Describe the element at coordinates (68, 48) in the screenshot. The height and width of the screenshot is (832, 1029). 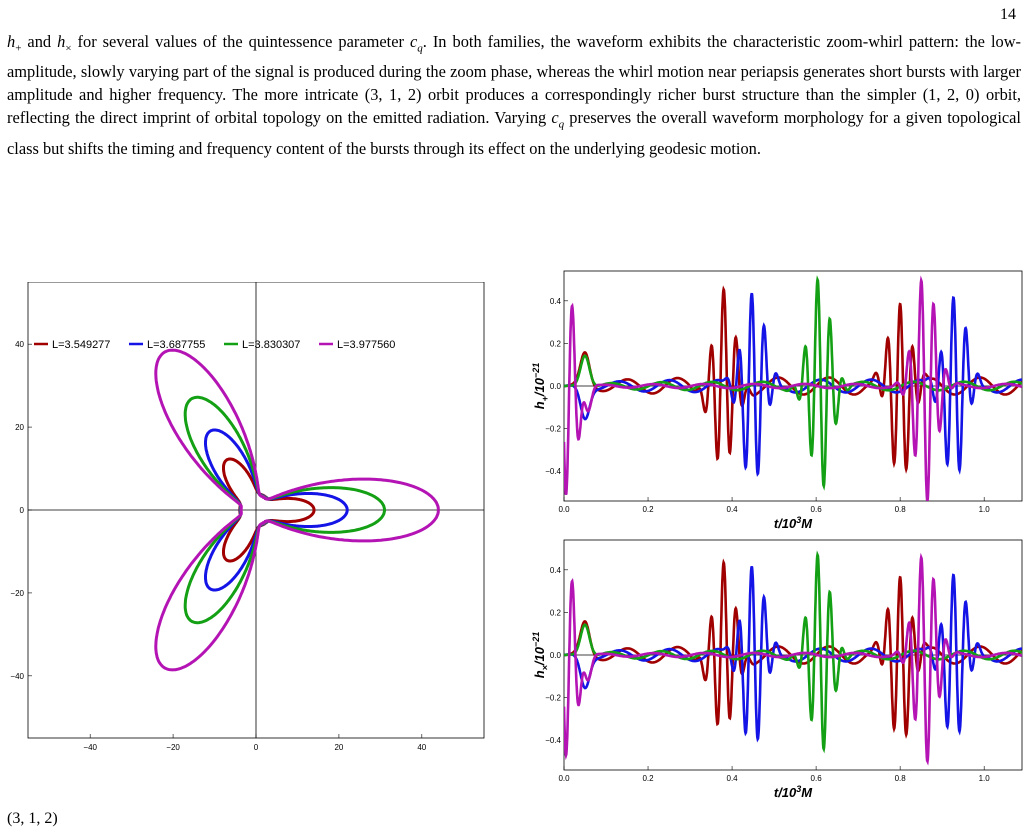
I see `paragraph-segment: ×` at that location.